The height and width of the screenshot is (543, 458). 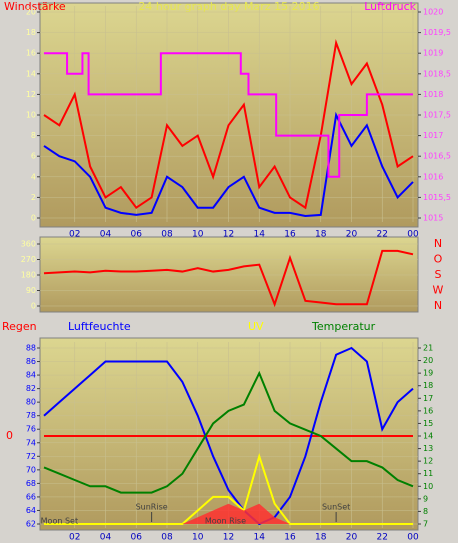 I want to click on y-tick-label: 82, so click(x=31, y=388).